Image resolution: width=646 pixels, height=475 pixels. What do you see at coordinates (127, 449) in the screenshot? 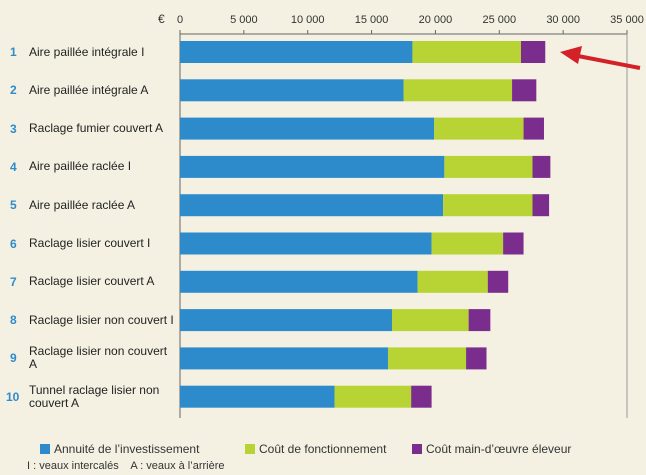
I see `legend-label: Annuité de l’investissement` at bounding box center [127, 449].